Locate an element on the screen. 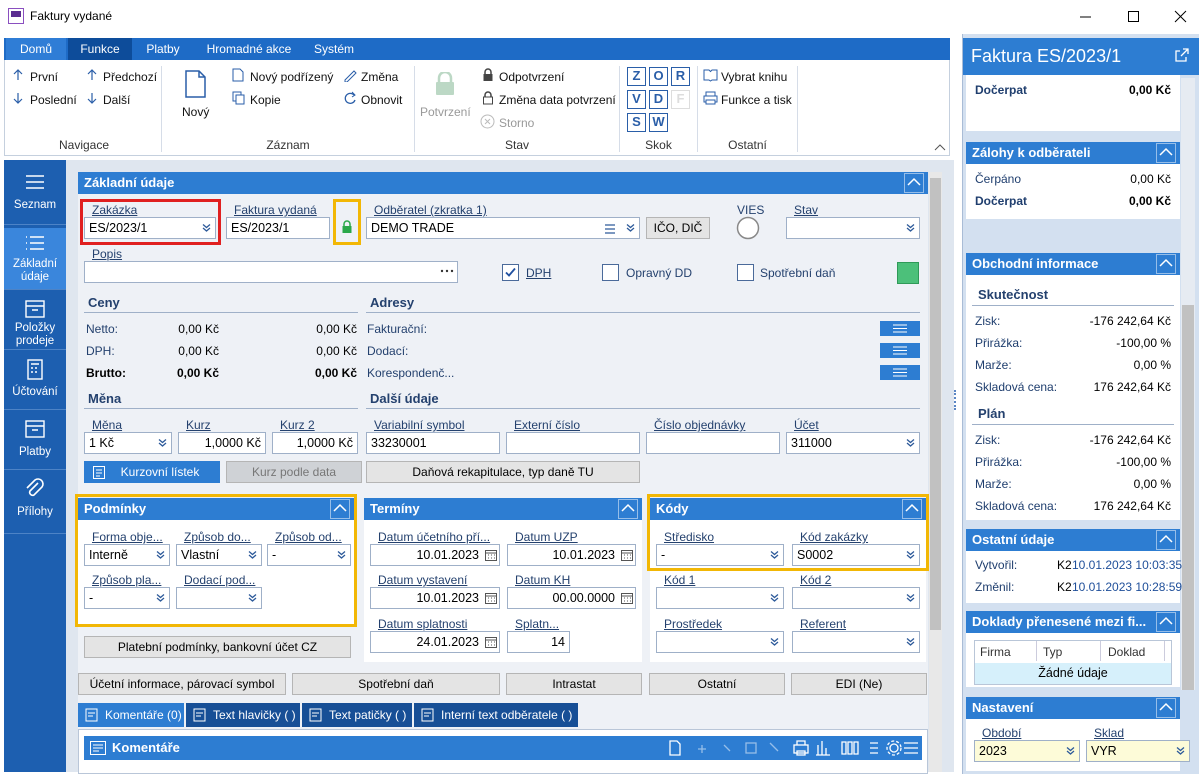 The image size is (1203, 778). ribbon-button: Nový podřízený is located at coordinates (292, 77).